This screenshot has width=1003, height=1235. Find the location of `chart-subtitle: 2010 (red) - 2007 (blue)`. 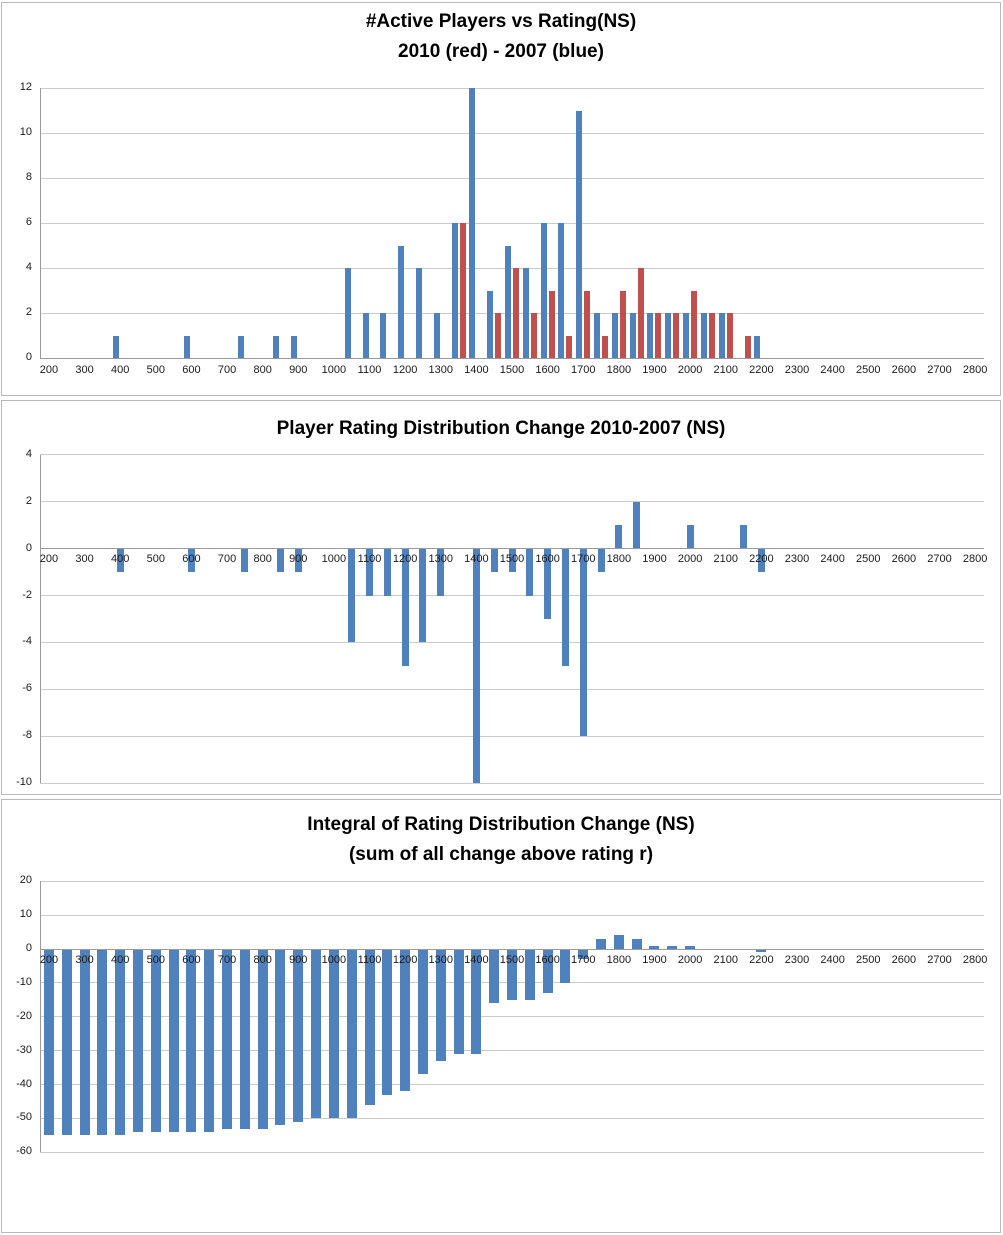

chart-subtitle: 2010 (red) - 2007 (blue) is located at coordinates (501, 51).